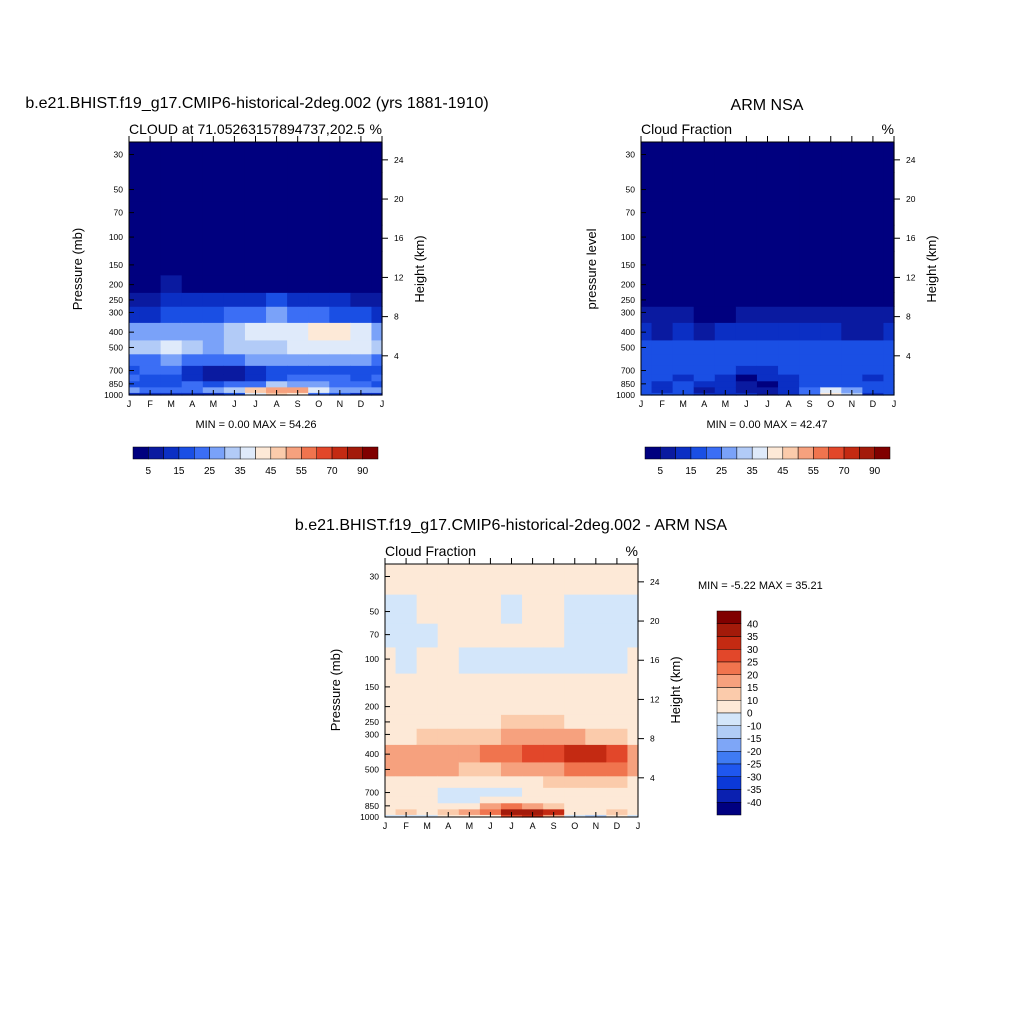 Image resolution: width=1024 pixels, height=1024 pixels. I want to click on colorbar-label: -30, so click(754, 777).